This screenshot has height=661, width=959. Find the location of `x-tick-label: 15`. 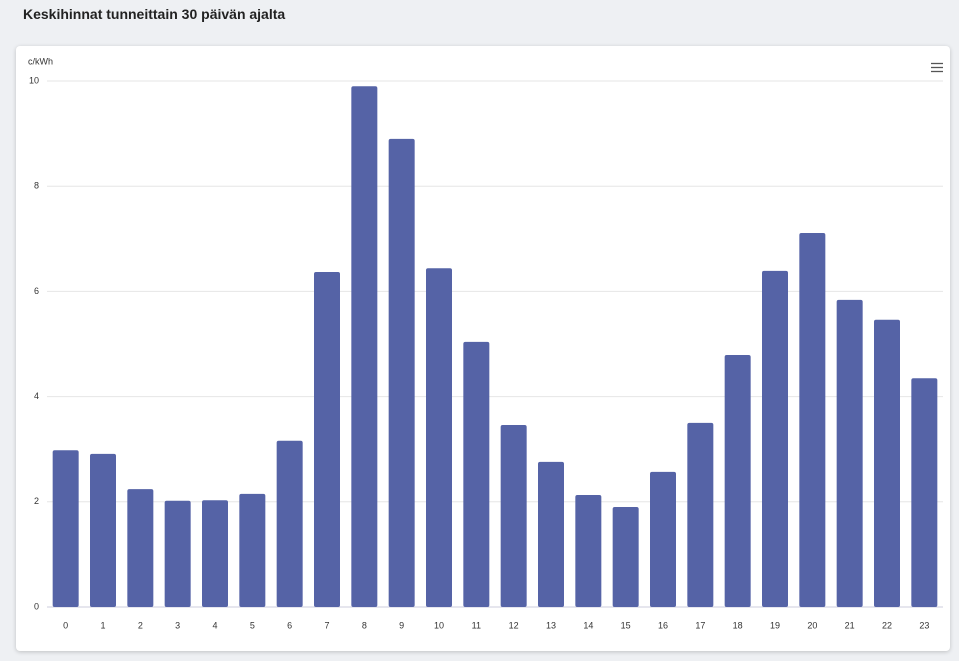

x-tick-label: 15 is located at coordinates (626, 625).